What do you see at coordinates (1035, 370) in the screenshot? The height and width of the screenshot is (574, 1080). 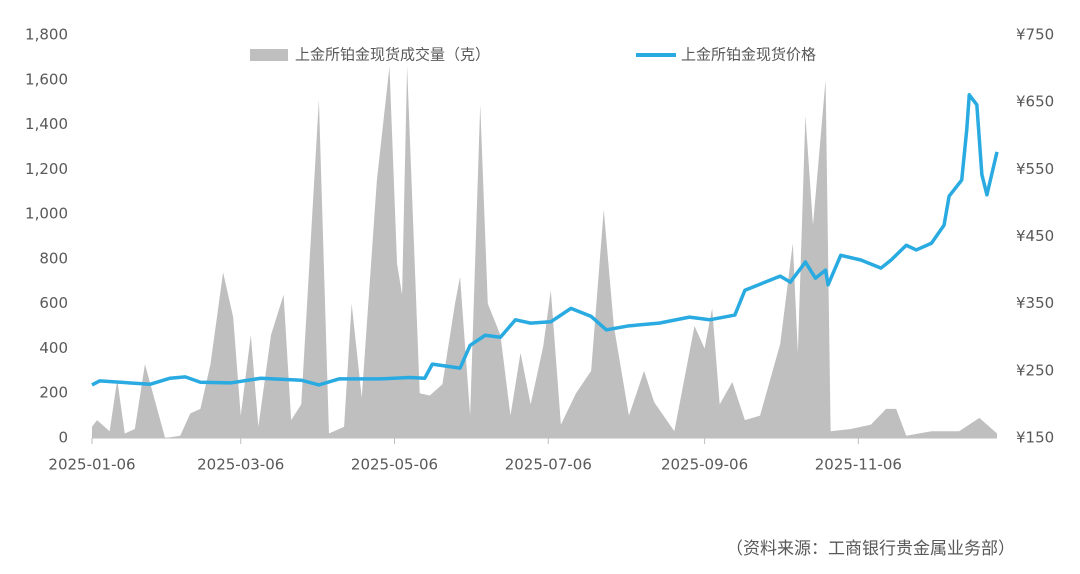 I see `y2-tick-label: ¥250` at bounding box center [1035, 370].